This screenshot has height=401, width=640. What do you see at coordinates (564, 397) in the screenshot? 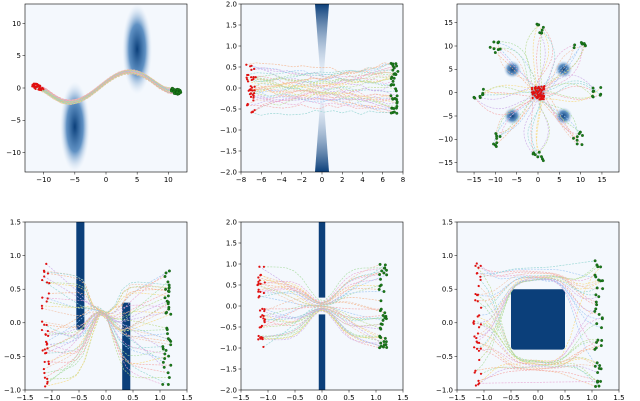
I see `x-tick-label: 0.5` at bounding box center [564, 397].